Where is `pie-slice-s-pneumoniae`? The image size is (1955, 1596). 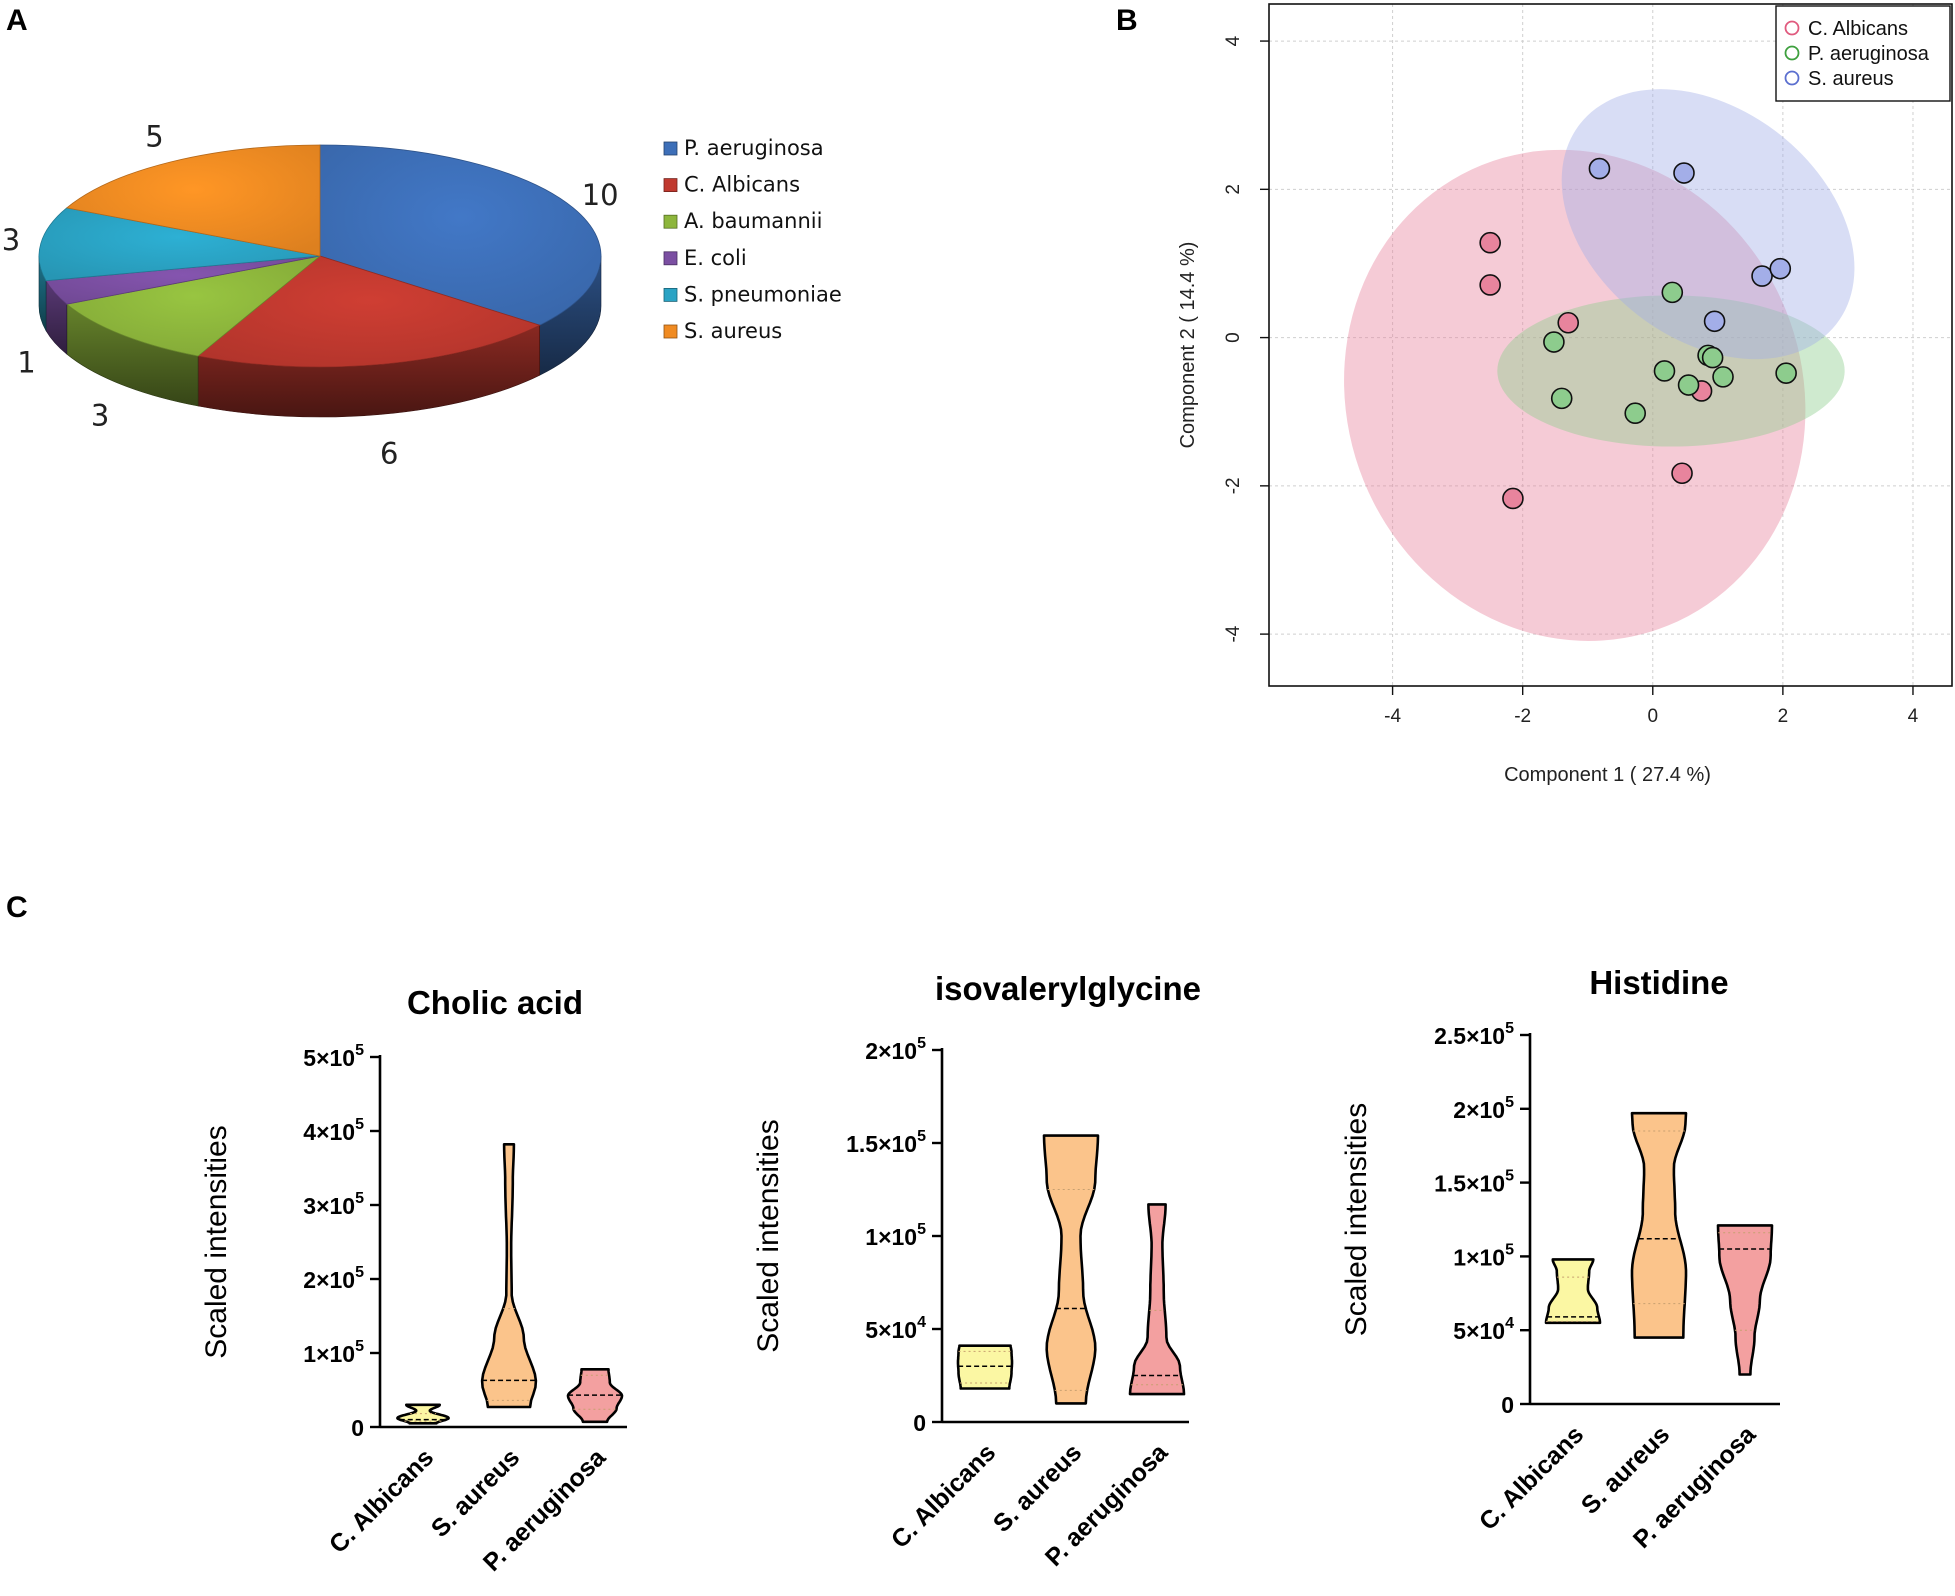 pie-slice-s-pneumoniae is located at coordinates (179, 244).